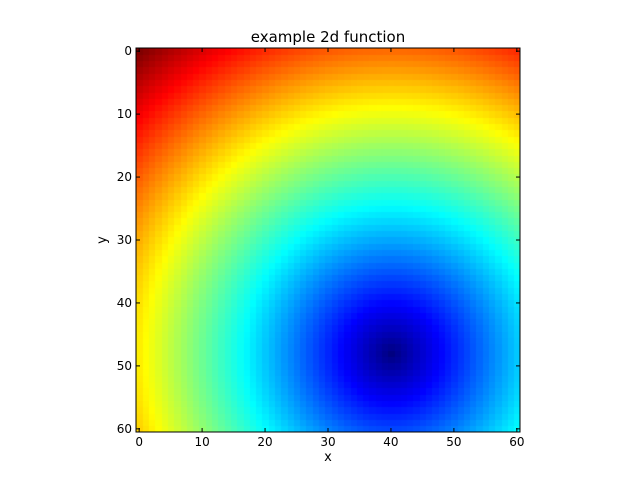 This screenshot has height=480, width=640. What do you see at coordinates (453, 442) in the screenshot?
I see `x-tick-label: 50` at bounding box center [453, 442].